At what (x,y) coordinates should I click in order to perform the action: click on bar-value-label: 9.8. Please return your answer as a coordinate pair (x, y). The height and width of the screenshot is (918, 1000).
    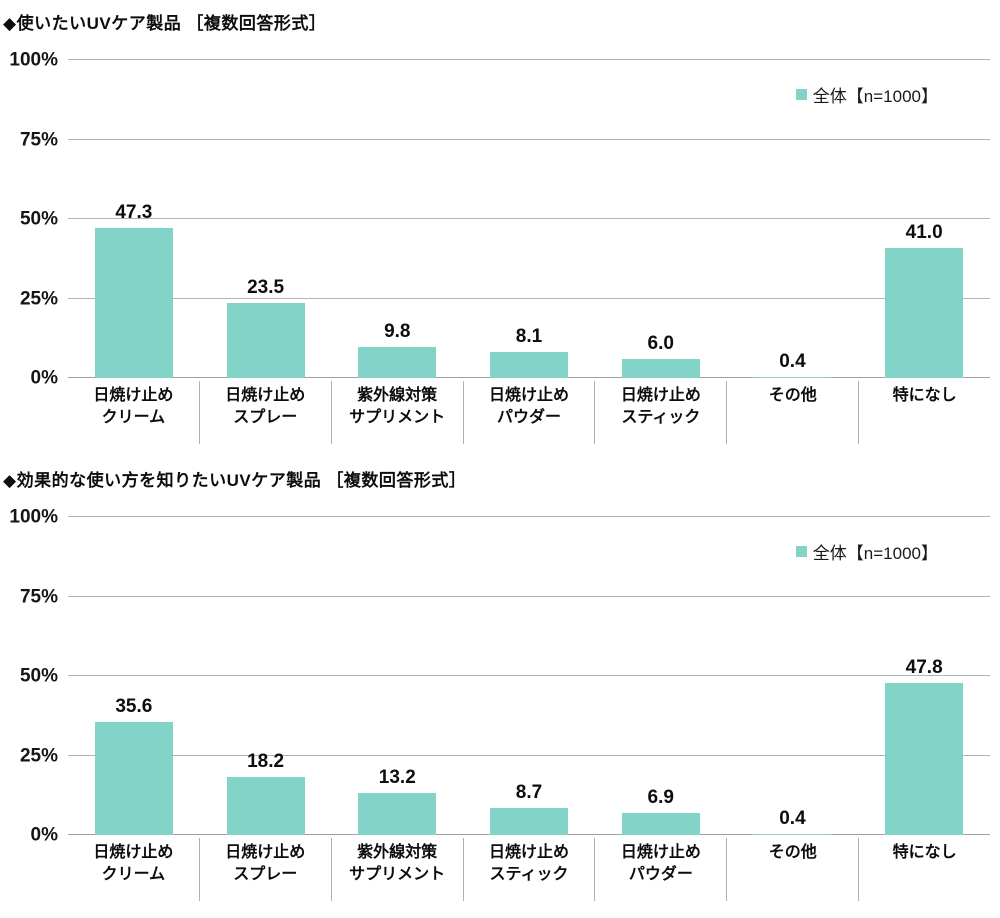
    Looking at the image, I should click on (397, 331).